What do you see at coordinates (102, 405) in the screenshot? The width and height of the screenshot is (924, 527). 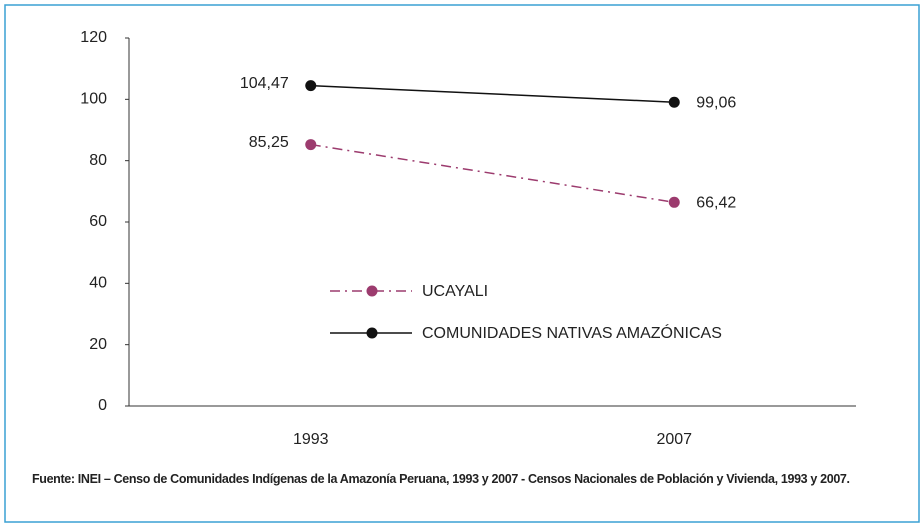 I see `y-tick-label: 0` at bounding box center [102, 405].